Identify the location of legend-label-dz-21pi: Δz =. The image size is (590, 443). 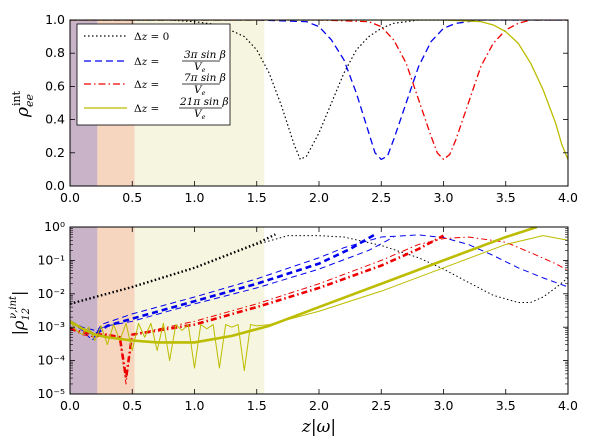
(146, 109).